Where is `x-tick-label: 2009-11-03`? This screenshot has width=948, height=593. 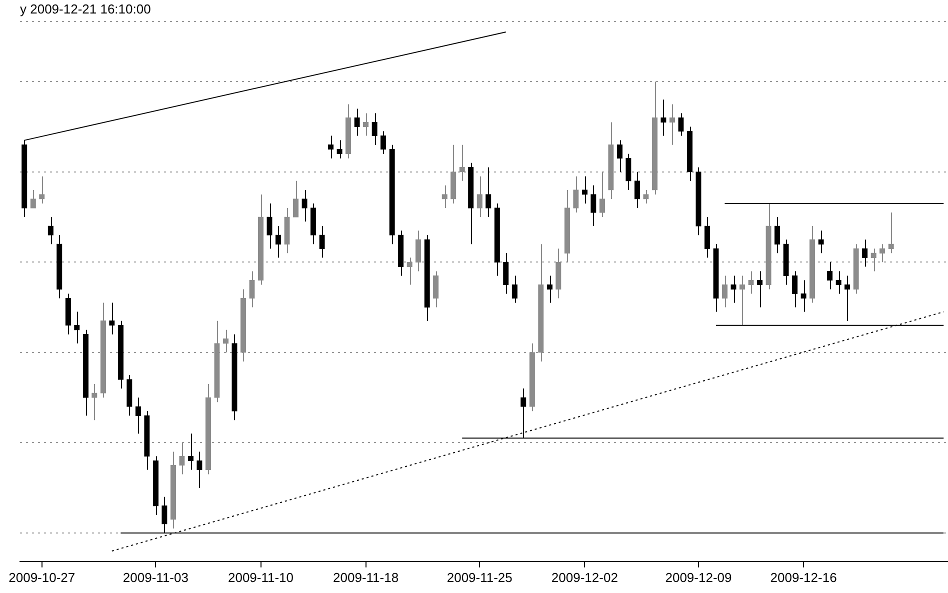
x-tick-label: 2009-11-03 is located at coordinates (155, 577).